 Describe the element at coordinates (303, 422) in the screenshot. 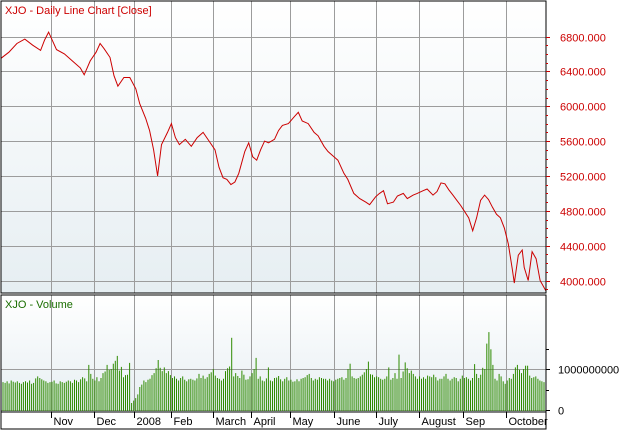

I see `x-tick-label: May` at that location.